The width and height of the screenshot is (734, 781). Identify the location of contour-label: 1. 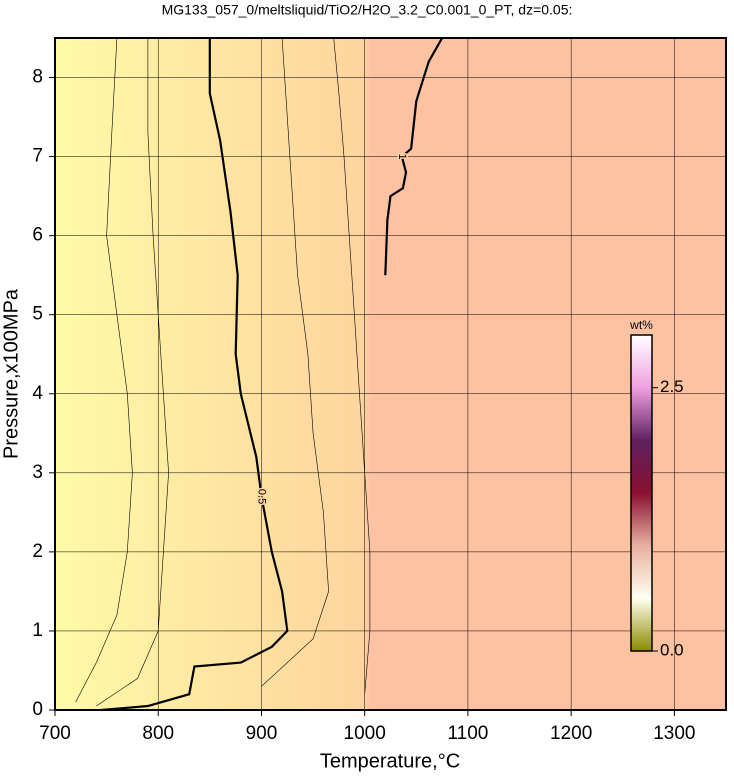
(402, 157).